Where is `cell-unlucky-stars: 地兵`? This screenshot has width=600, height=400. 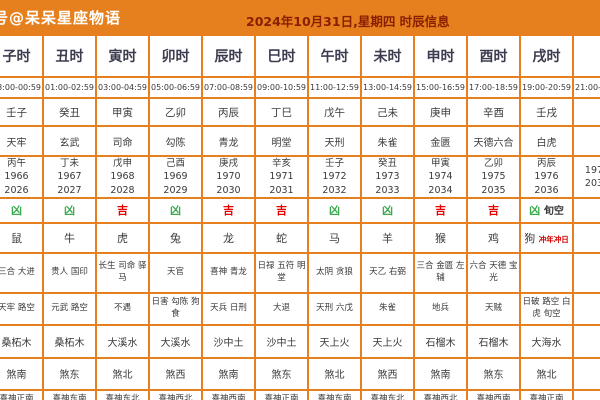 cell-unlucky-stars: 地兵 is located at coordinates (440, 308).